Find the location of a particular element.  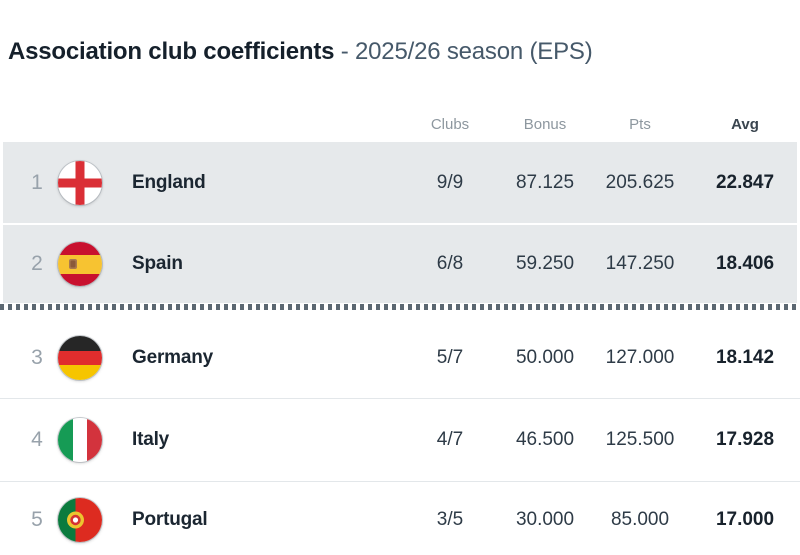

clubs-value: 9/9 is located at coordinates (450, 182).